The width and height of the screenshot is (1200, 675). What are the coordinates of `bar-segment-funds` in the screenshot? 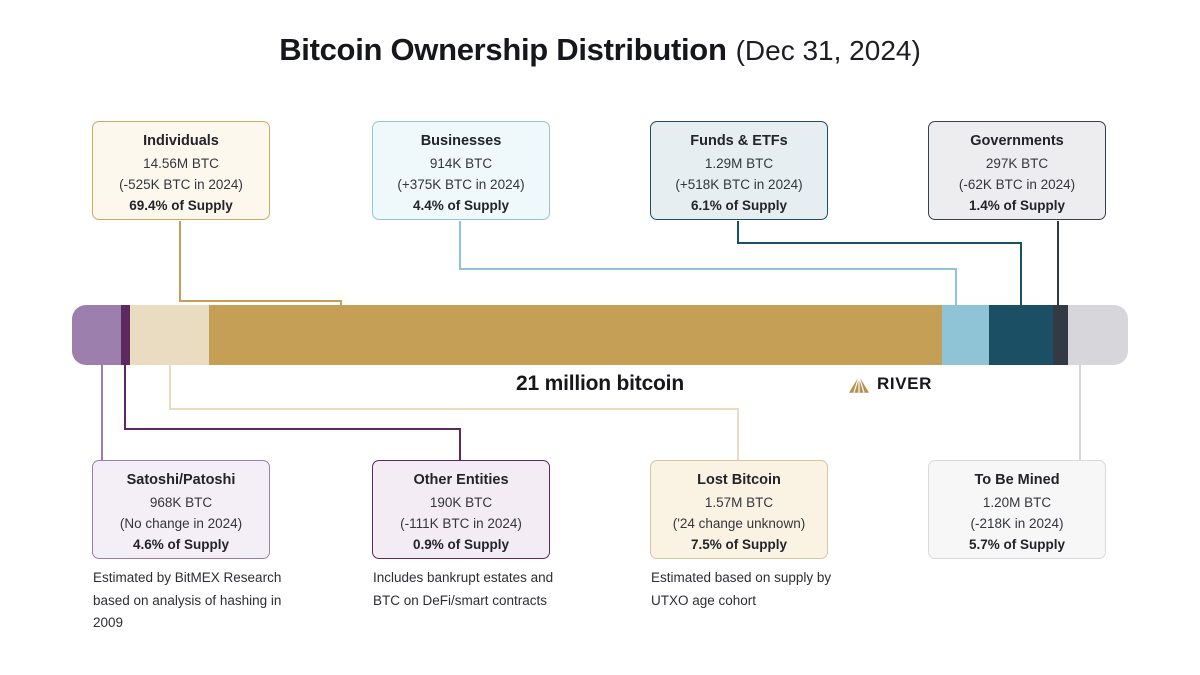 It's located at (1020, 335).